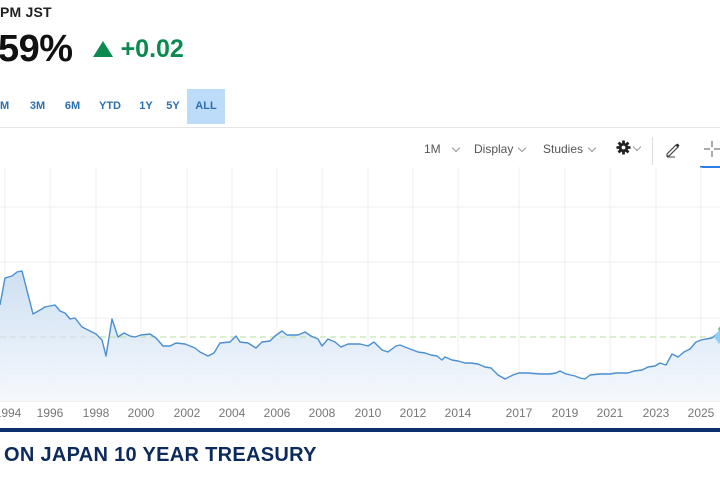  I want to click on x-tick-label: 2021, so click(610, 413).